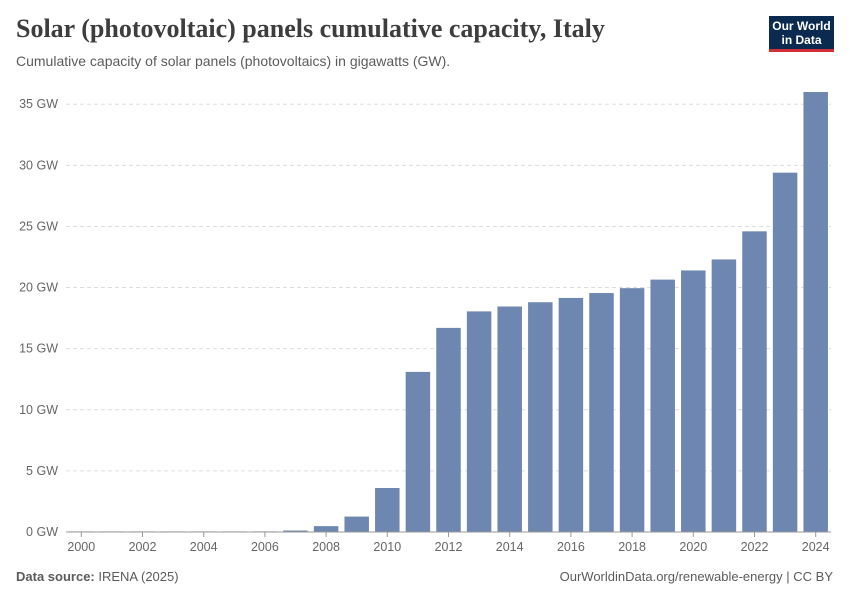 This screenshot has height=600, width=850. I want to click on x-tick-label: 2012, so click(449, 547).